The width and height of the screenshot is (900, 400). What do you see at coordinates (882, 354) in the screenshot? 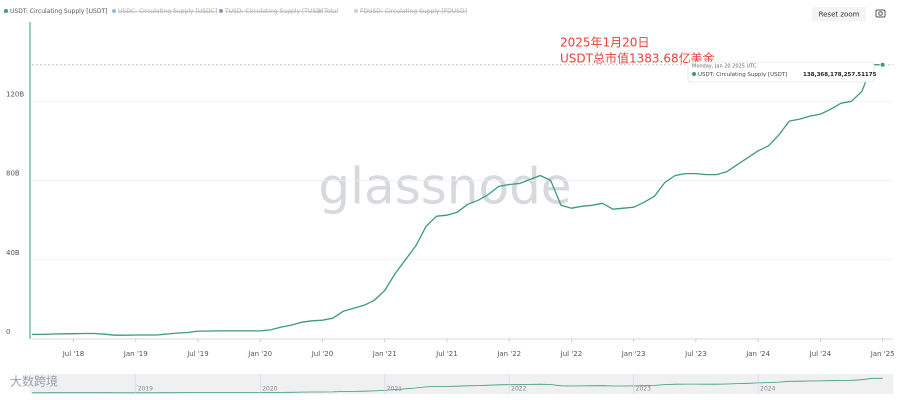
I see `x-tick-label: Jan '25` at bounding box center [882, 354].